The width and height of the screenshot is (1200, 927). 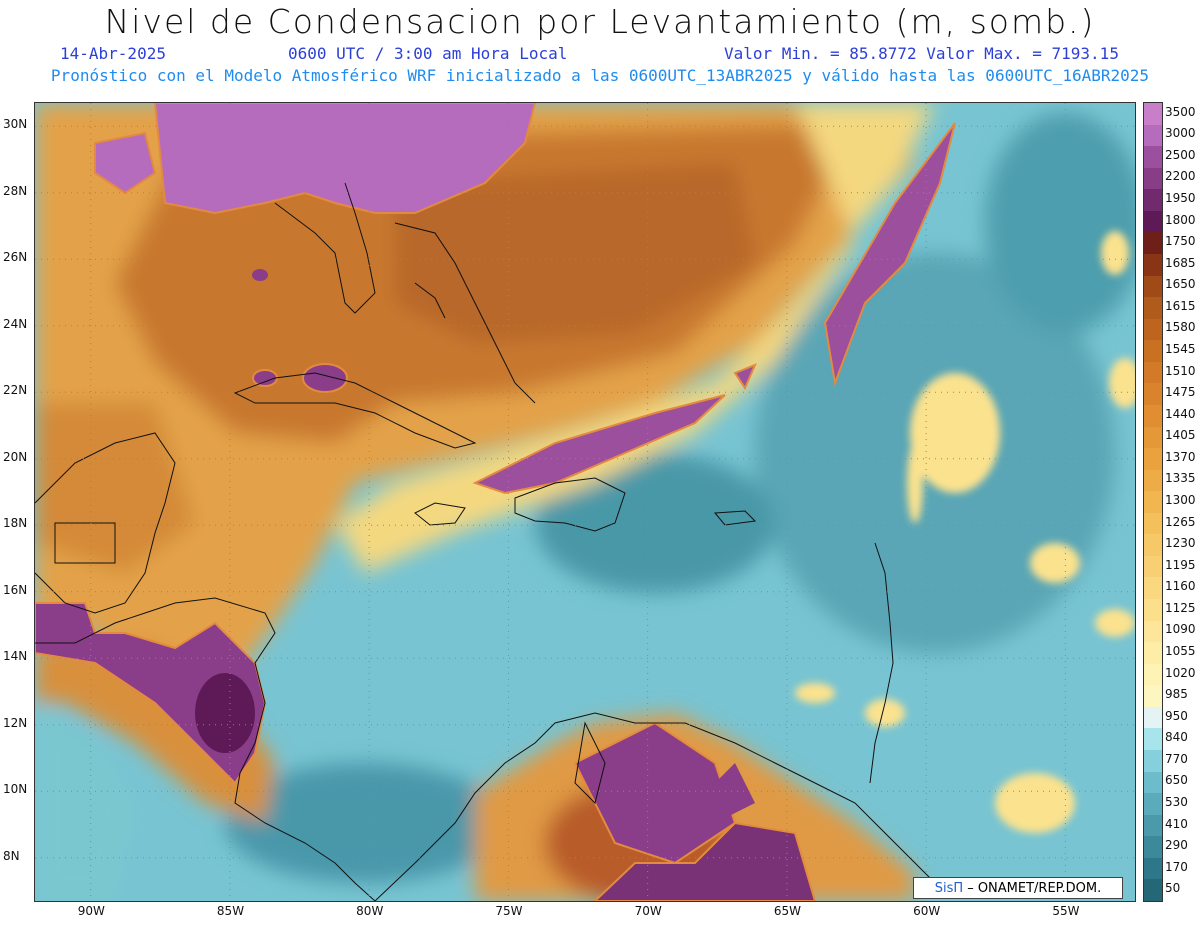 I want to click on lon-tick-label: 90W, so click(x=91, y=911).